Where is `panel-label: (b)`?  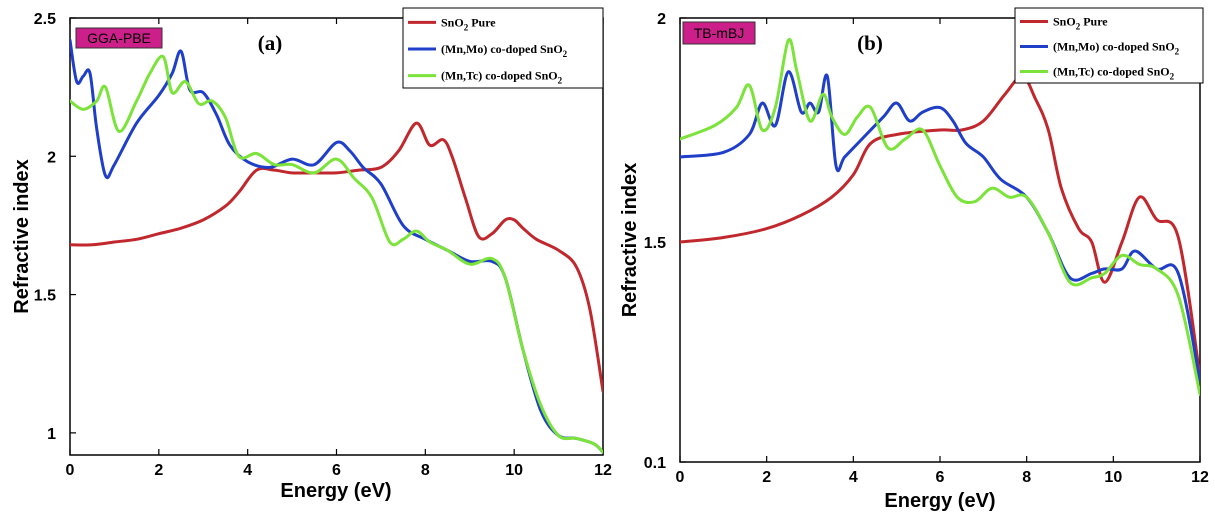 panel-label: (b) is located at coordinates (870, 43).